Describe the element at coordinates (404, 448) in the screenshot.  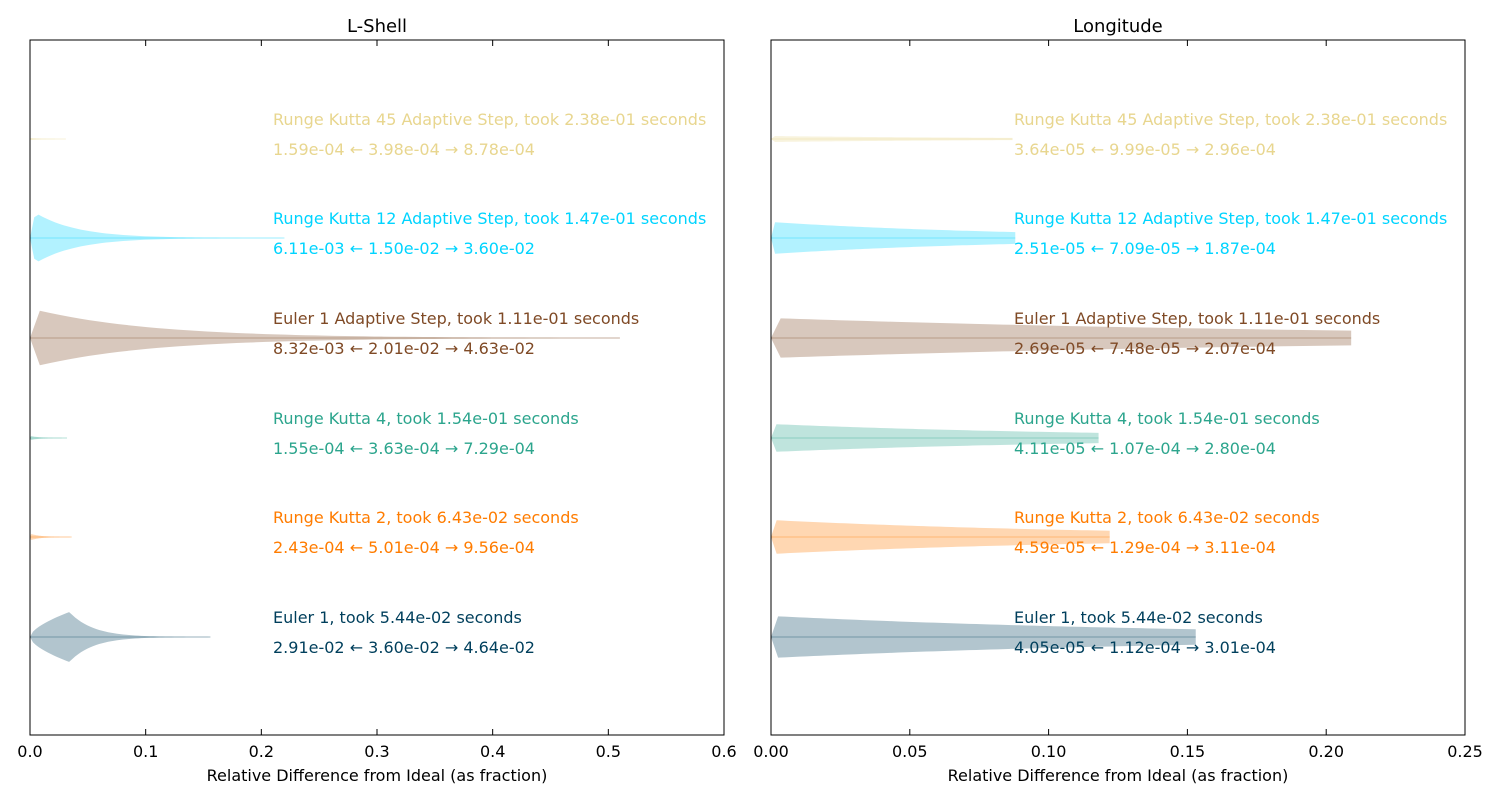
I see `series-stats-label-0-2: 1.55e-04 ← 3.63e-04 → 7.29e-04` at that location.